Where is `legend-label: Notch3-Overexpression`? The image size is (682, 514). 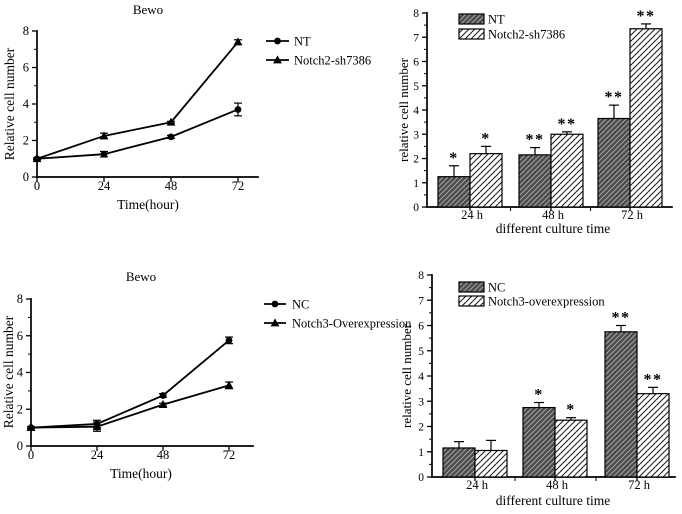
legend-label: Notch3-Overexpression is located at coordinates (352, 324).